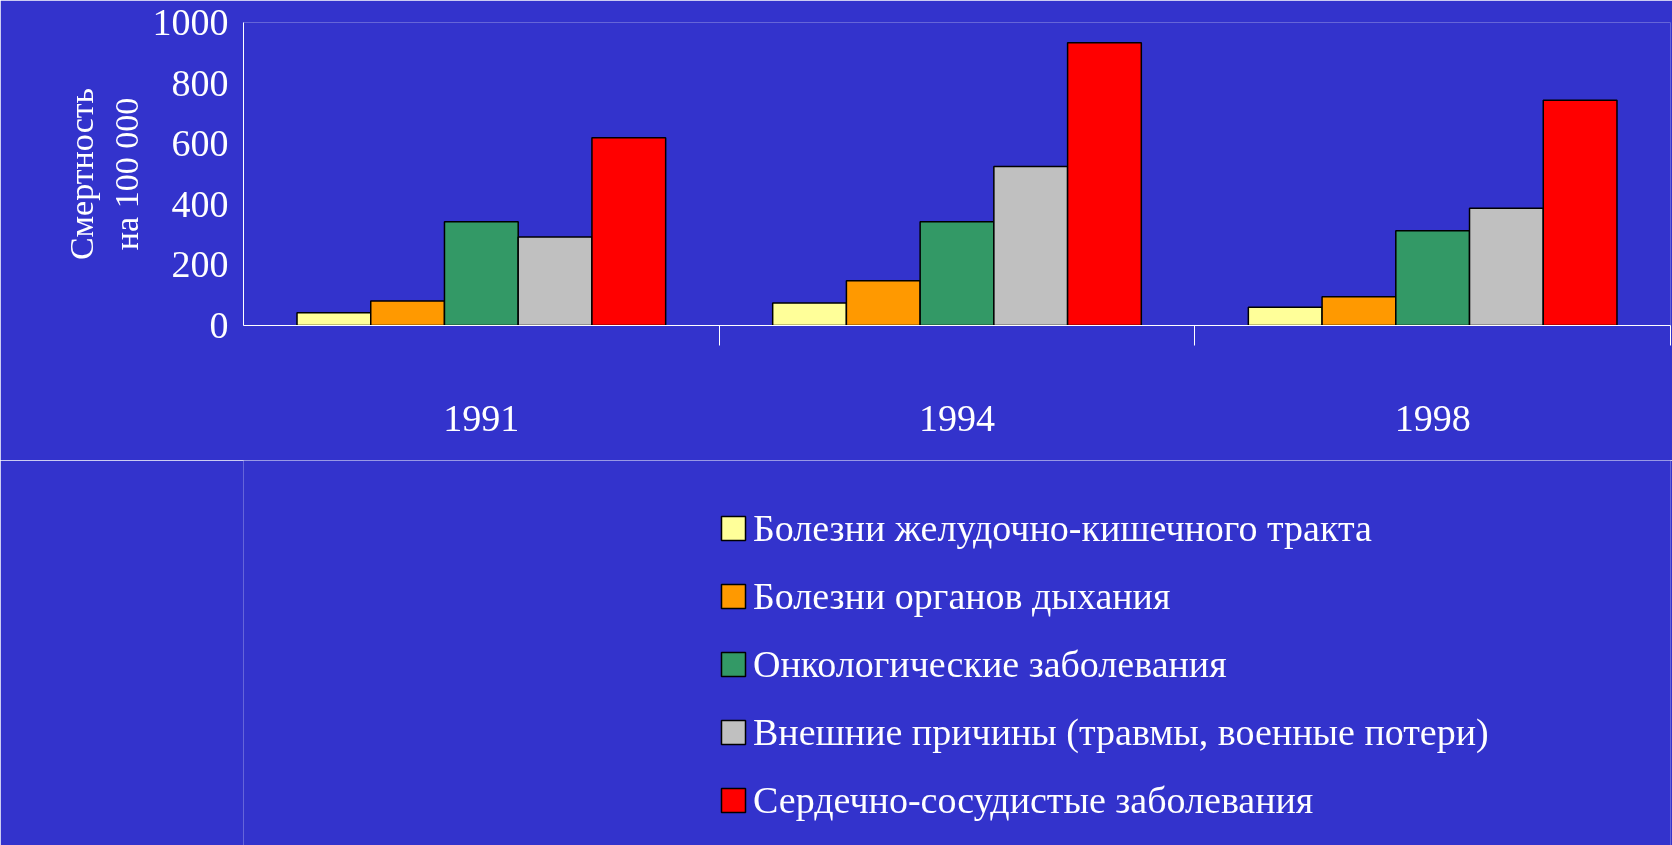  I want to click on x-tick-label: 1994, so click(957, 417).